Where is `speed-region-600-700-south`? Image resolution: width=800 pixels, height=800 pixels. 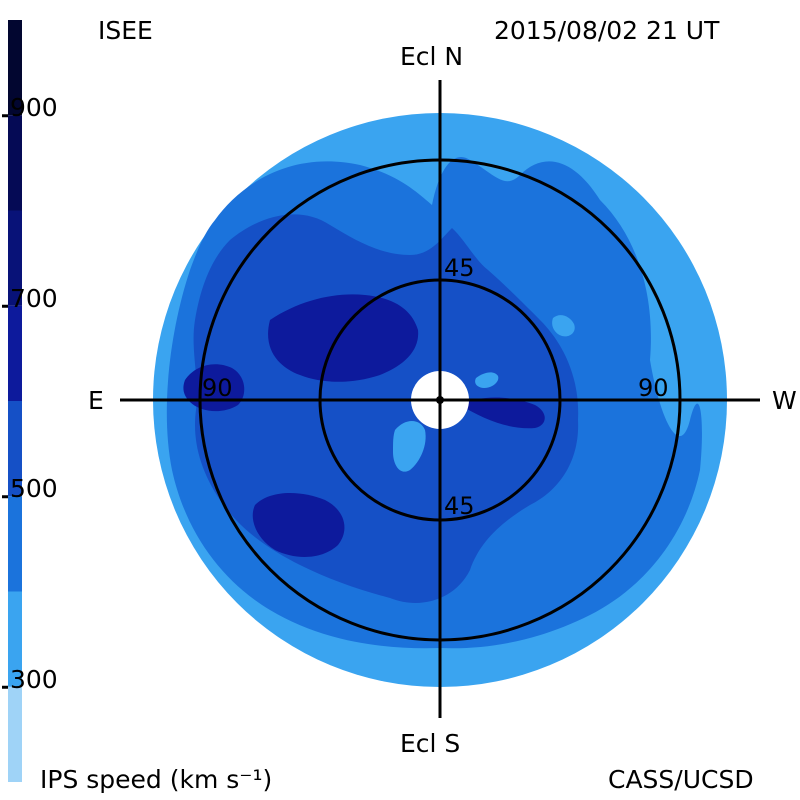
speed-region-600-700-south is located at coordinates (298, 525).